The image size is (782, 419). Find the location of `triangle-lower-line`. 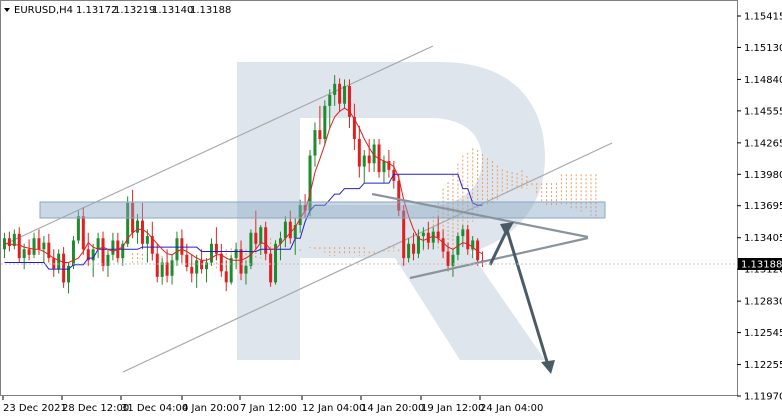

triangle-lower-line is located at coordinates (499, 258).